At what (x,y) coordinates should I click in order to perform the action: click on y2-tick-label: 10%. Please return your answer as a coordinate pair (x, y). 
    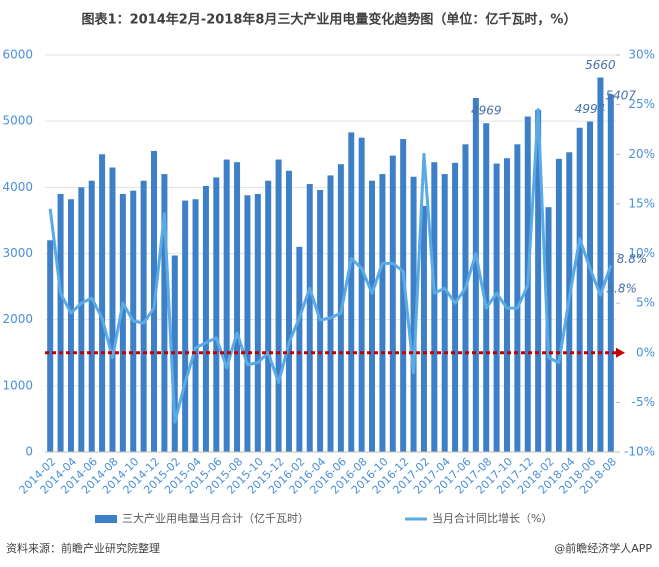
    Looking at the image, I should click on (641, 253).